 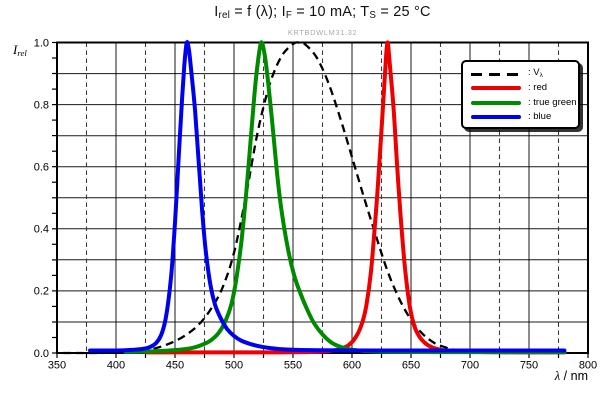 I want to click on x-tick-labels: 350 400 450 500 550 600 650 700 750 800, so click(x=322, y=366).